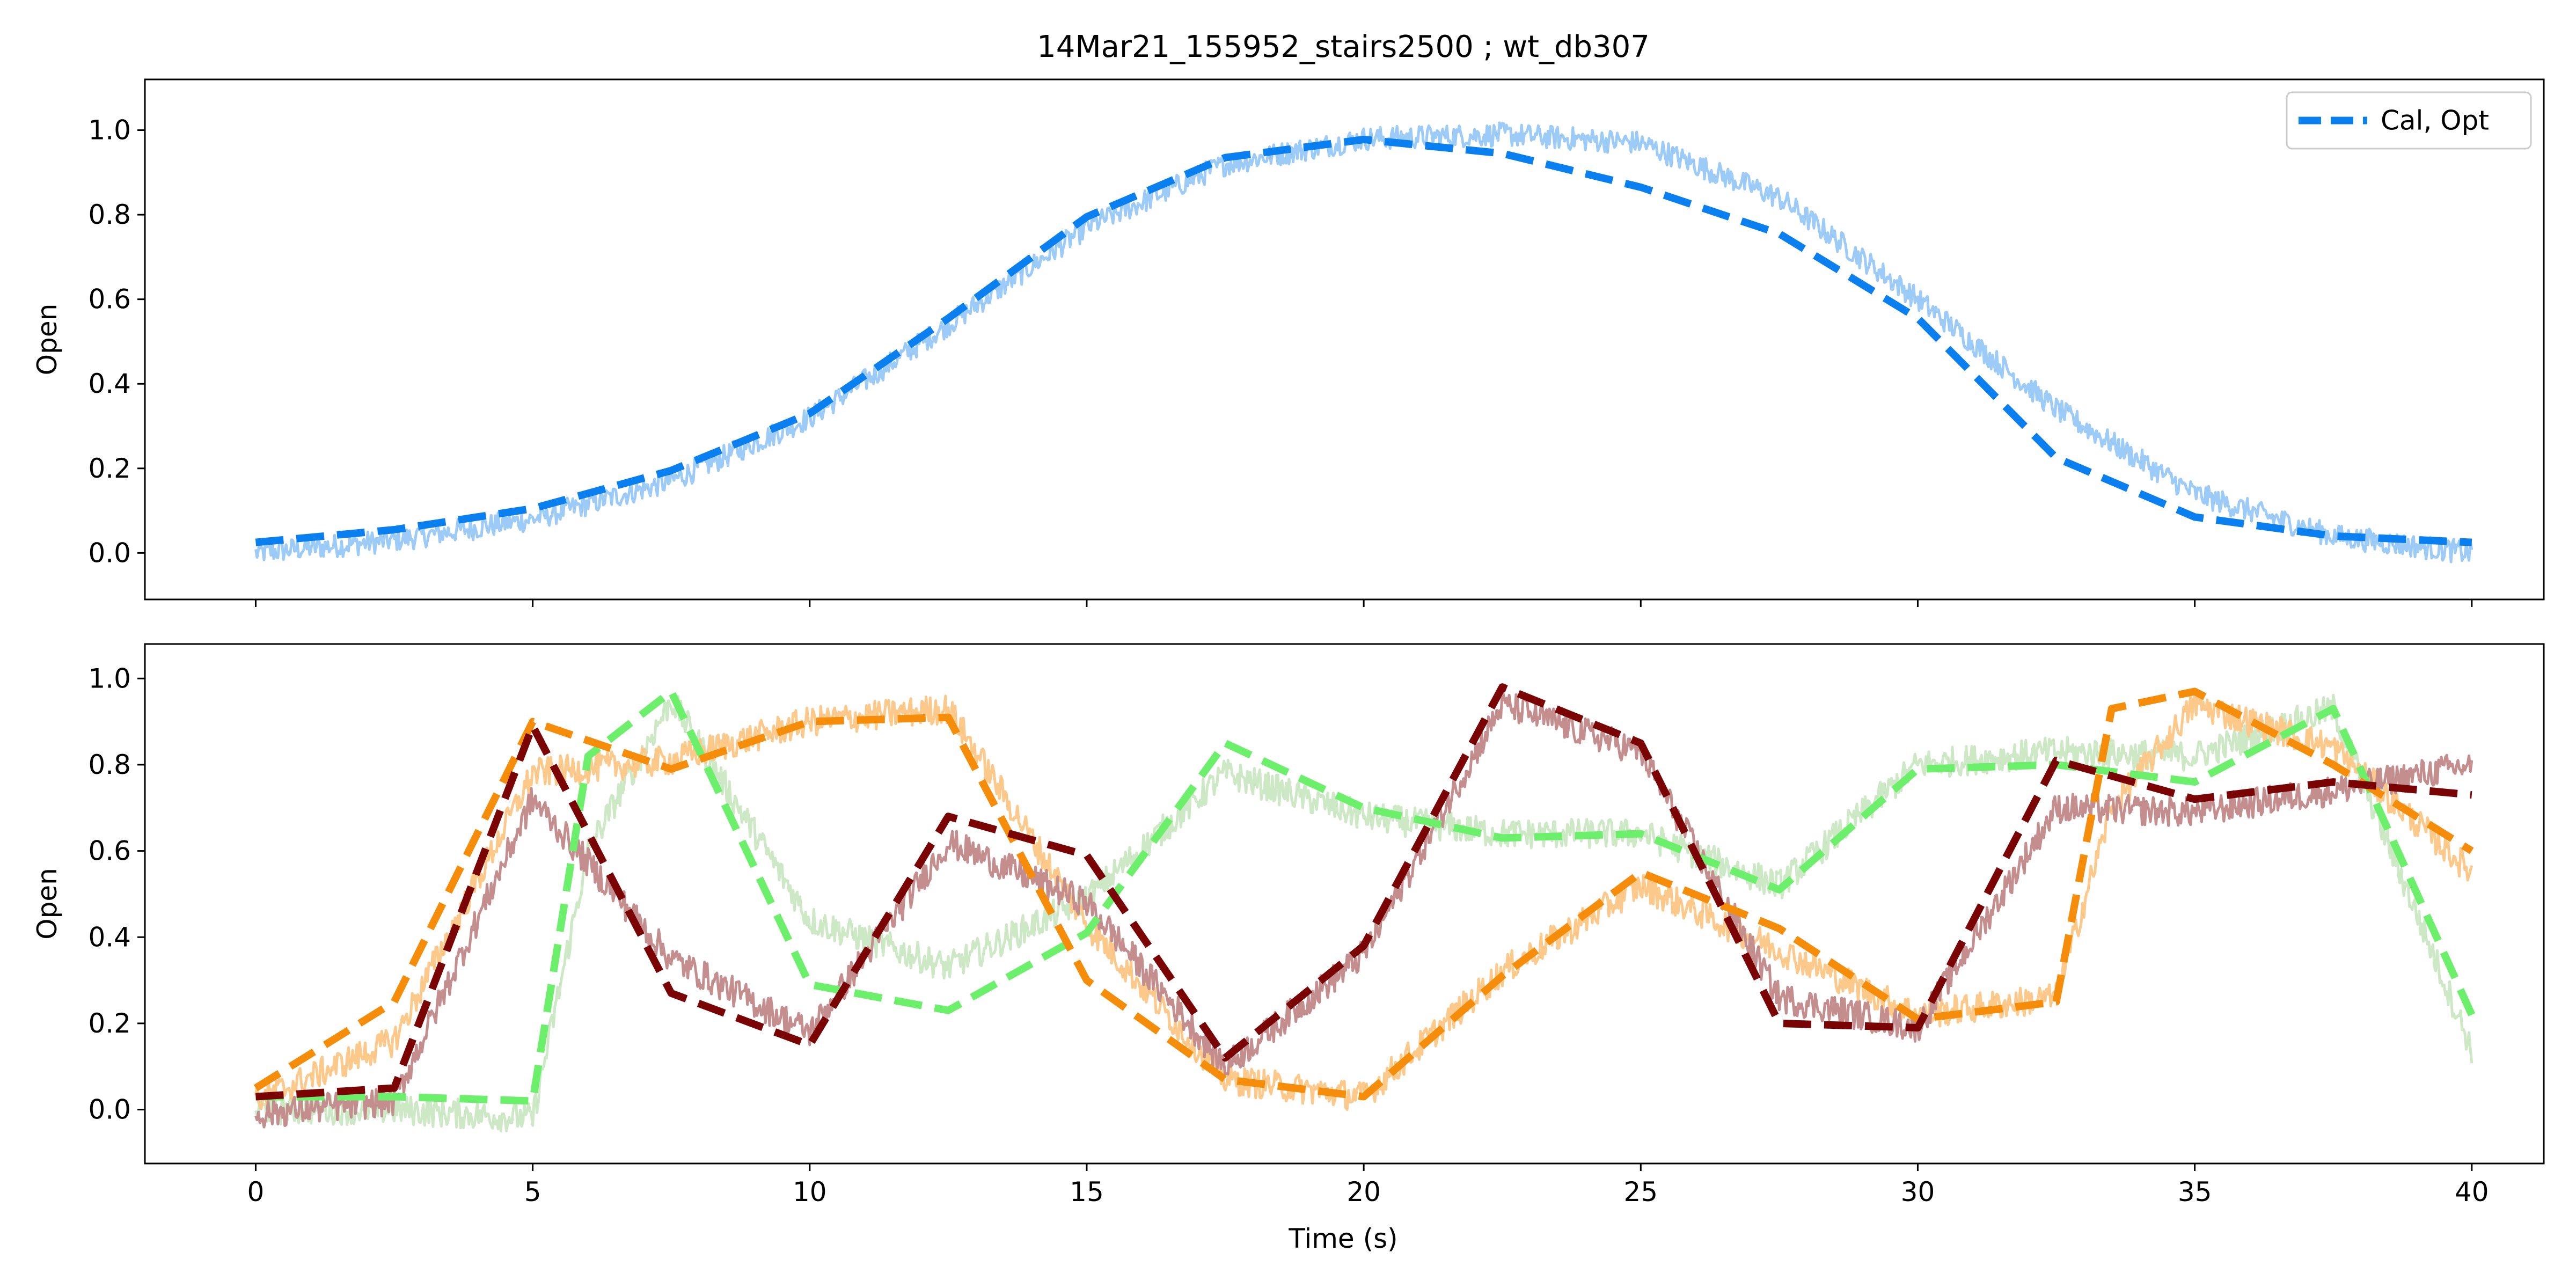  Describe the element at coordinates (1342, 1238) in the screenshot. I see `x-axis-label: Time (s)` at that location.